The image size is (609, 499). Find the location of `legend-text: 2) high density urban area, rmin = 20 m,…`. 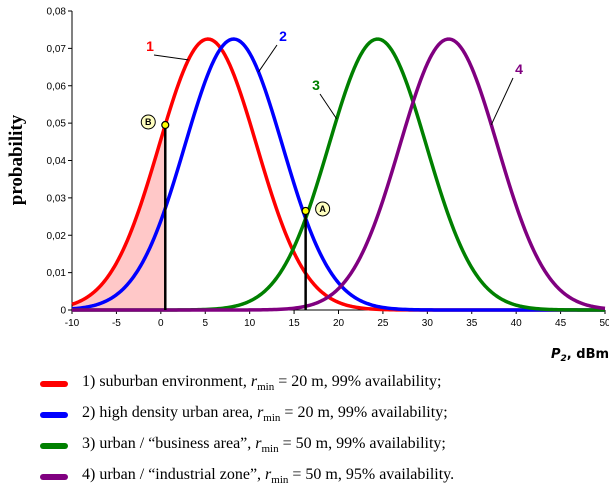

legend-text: 2) high density urban area, rmin = 20 m,… is located at coordinates (265, 414).